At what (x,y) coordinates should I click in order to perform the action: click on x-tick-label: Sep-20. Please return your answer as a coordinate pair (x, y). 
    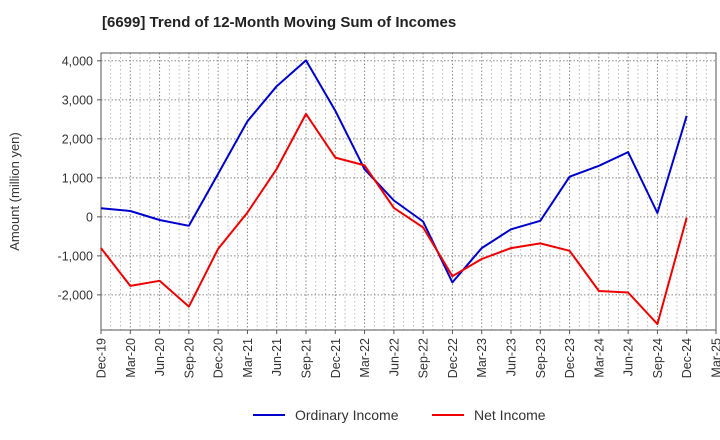
    Looking at the image, I should click on (189, 358).